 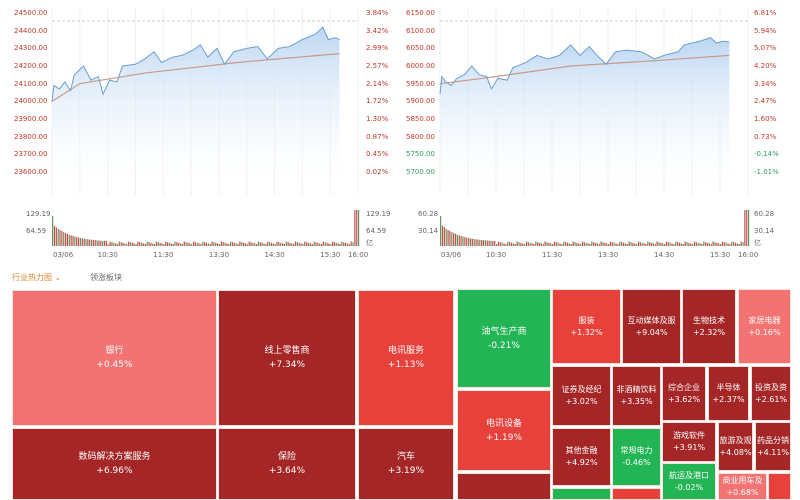 I want to click on volume-unit: 亿, so click(x=369, y=243).